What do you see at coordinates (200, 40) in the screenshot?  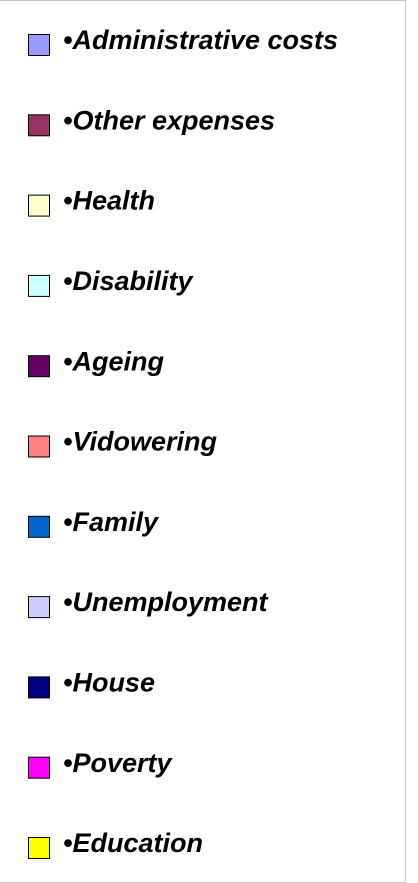 I see `legend-label: •Administrative costs` at bounding box center [200, 40].